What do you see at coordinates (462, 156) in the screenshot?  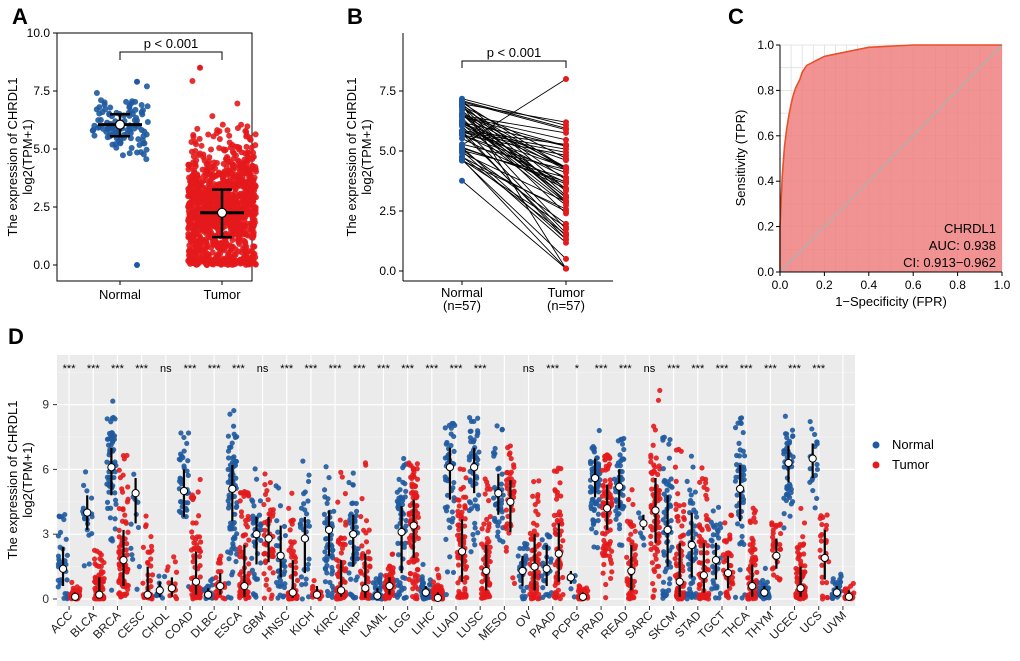 I see `panel-b-normal-point` at bounding box center [462, 156].